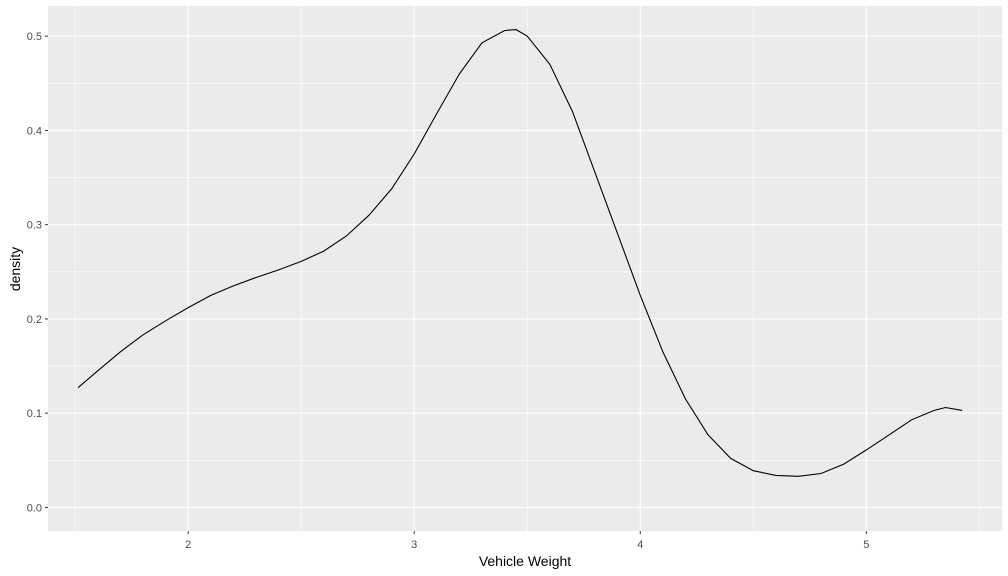  What do you see at coordinates (414, 545) in the screenshot?
I see `x-tick-label: 3` at bounding box center [414, 545].